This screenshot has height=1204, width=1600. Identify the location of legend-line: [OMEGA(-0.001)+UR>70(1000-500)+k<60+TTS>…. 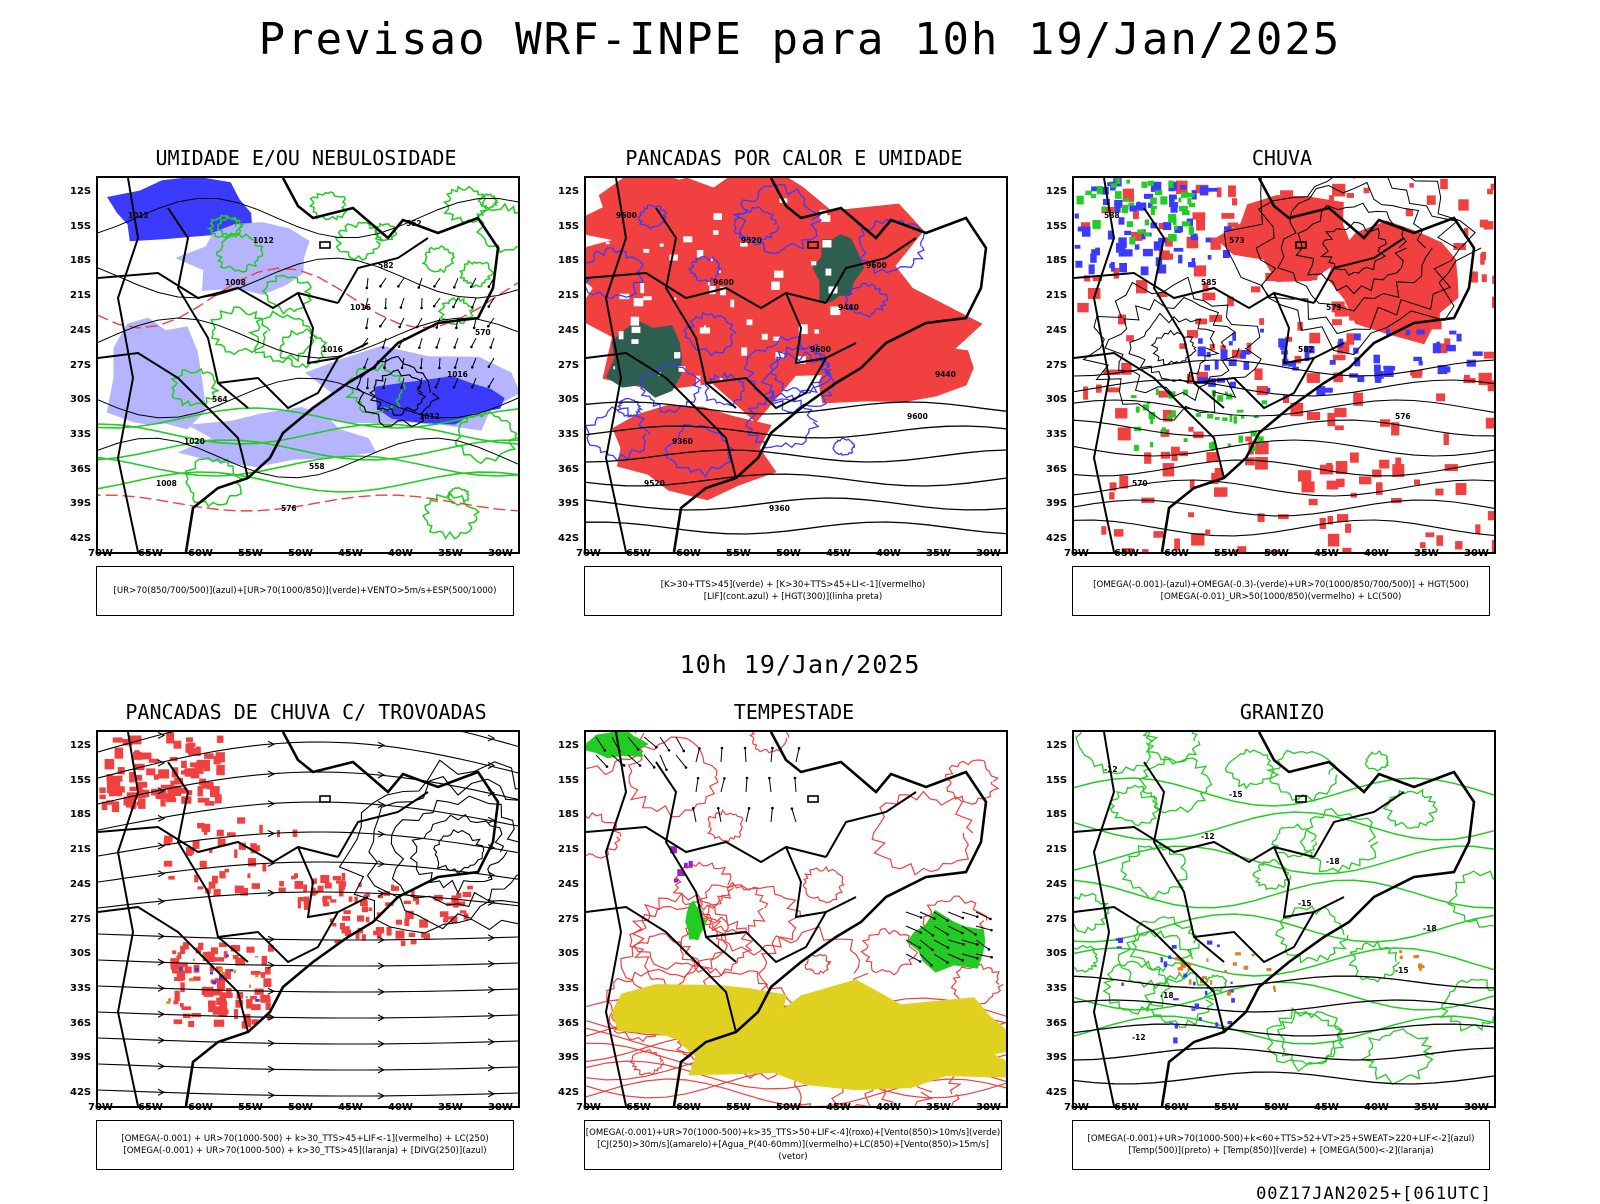
(1281, 1139).